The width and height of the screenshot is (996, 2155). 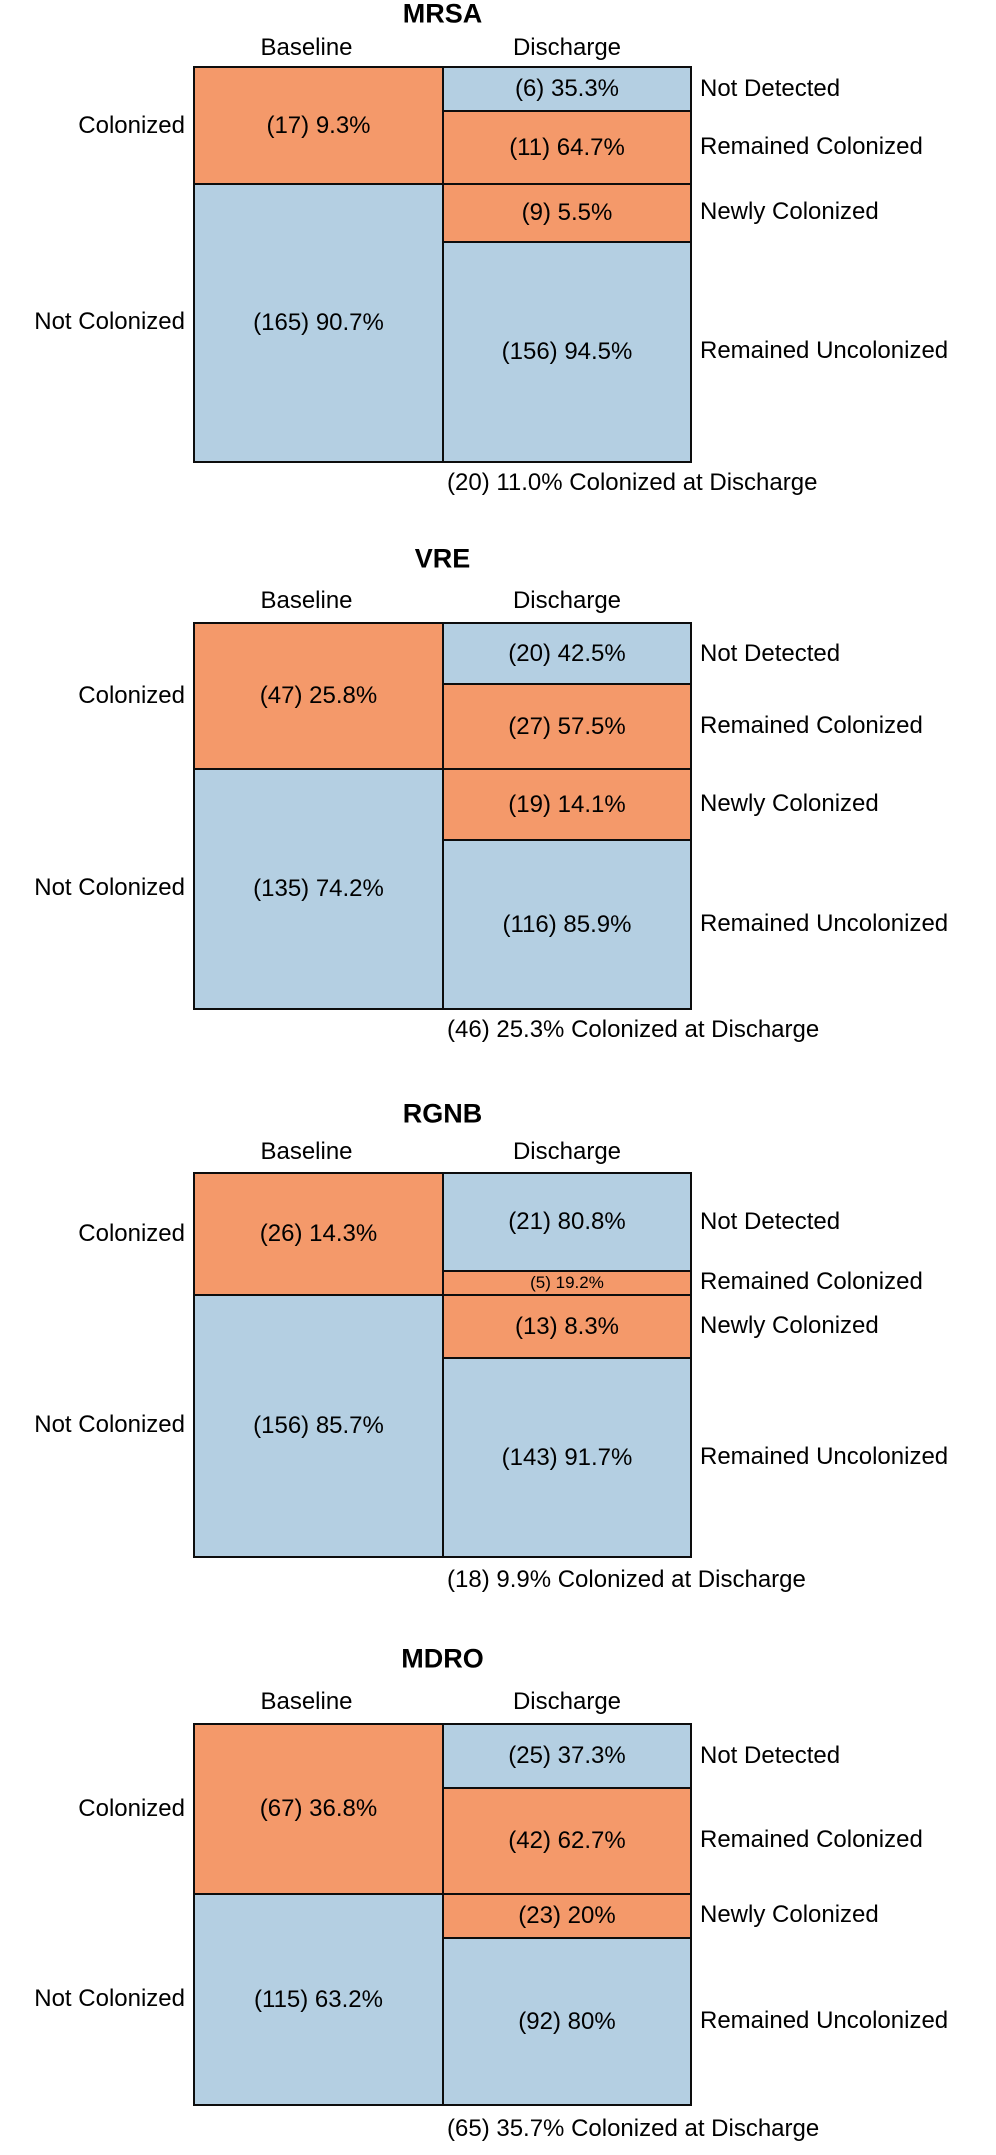 I want to click on segment-value: (19) 14.1%, so click(x=567, y=804).